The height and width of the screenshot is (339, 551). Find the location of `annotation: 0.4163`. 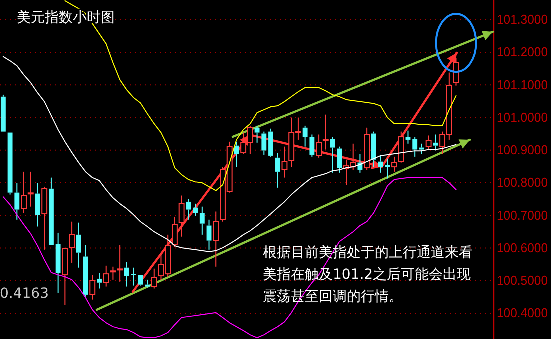

annotation: 0.4163 is located at coordinates (24, 294).